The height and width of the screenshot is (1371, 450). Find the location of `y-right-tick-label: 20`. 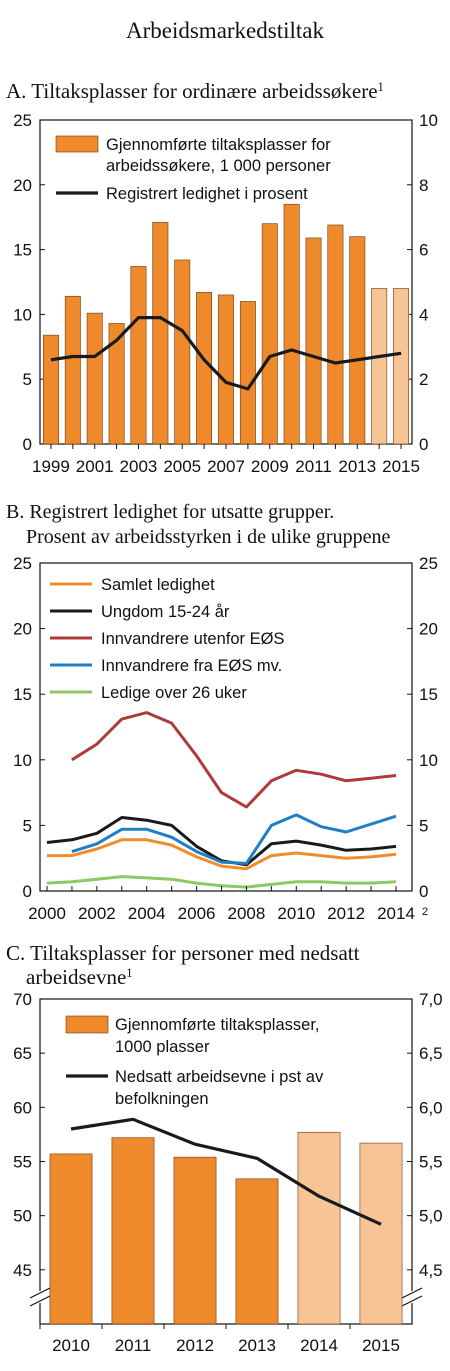

y-right-tick-label: 20 is located at coordinates (428, 629).